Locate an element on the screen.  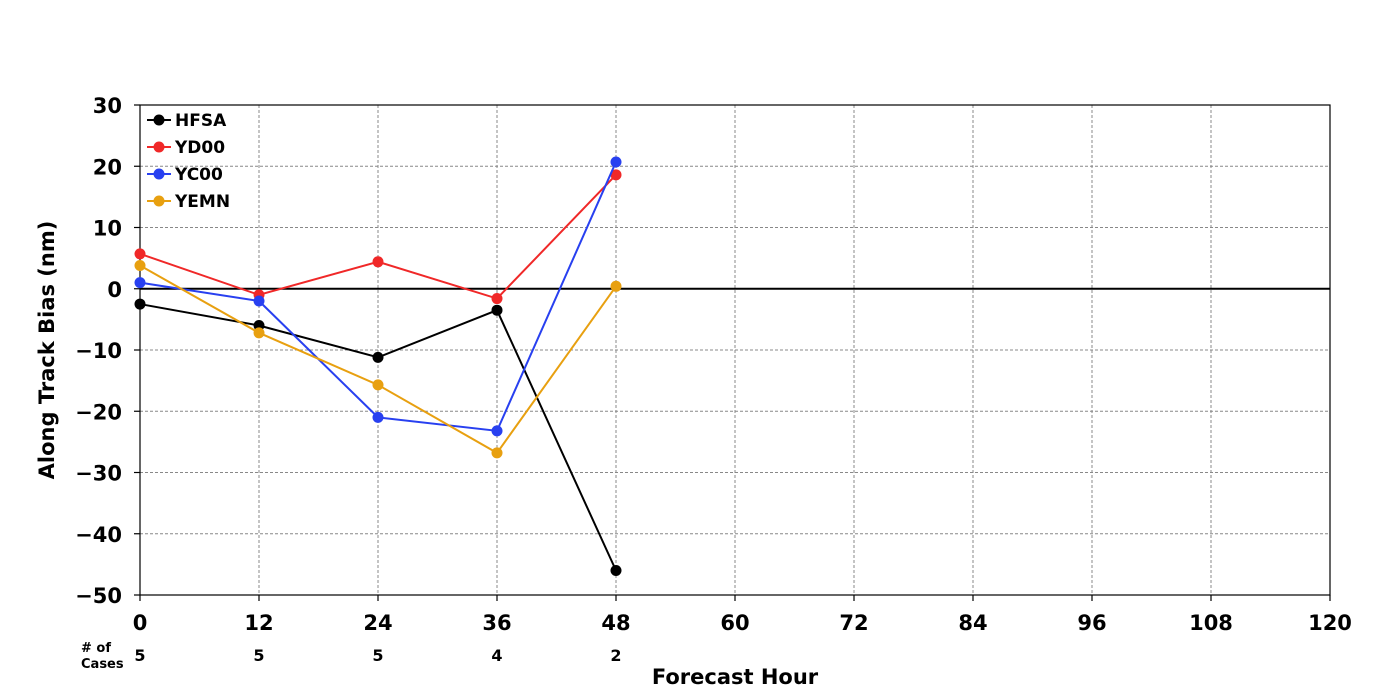
x-tick-label: 120 is located at coordinates (1330, 623).